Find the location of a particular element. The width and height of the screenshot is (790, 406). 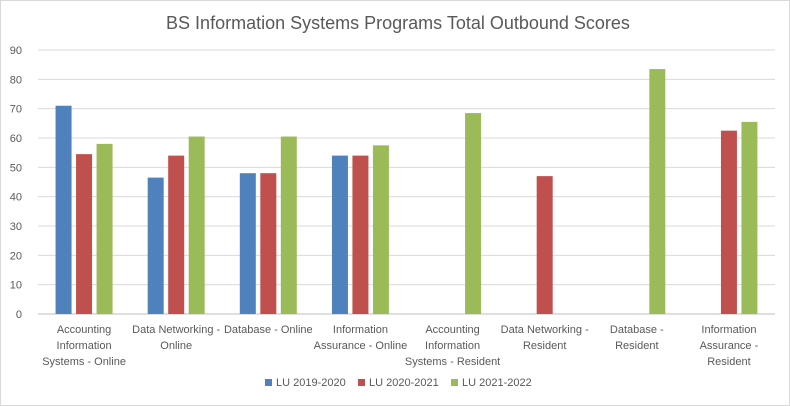

y-tick-label: 90 is located at coordinates (16, 51).